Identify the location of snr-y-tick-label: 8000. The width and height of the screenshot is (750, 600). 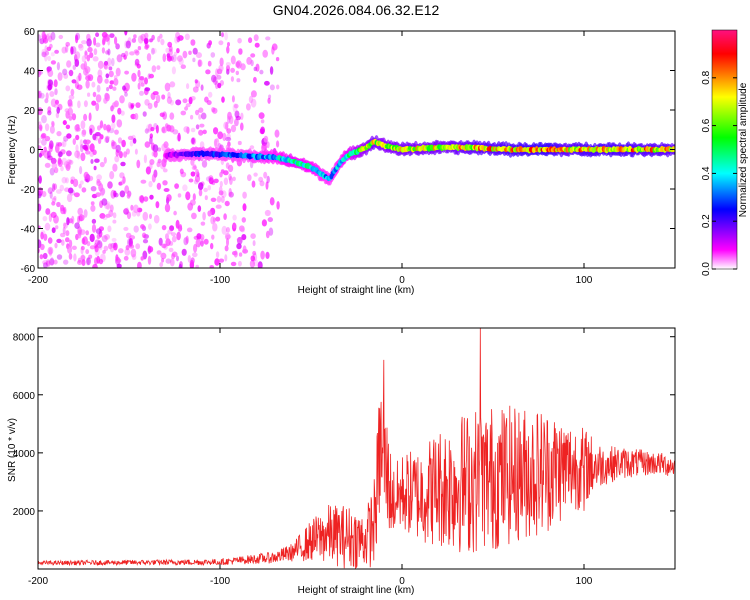
(24, 338).